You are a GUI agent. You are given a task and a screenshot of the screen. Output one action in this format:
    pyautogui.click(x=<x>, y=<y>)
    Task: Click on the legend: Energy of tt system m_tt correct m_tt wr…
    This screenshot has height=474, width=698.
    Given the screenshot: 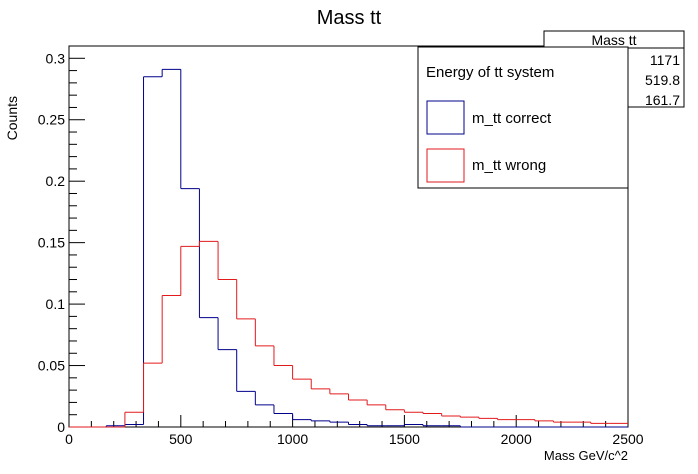 What is the action you would take?
    pyautogui.click(x=523, y=117)
    